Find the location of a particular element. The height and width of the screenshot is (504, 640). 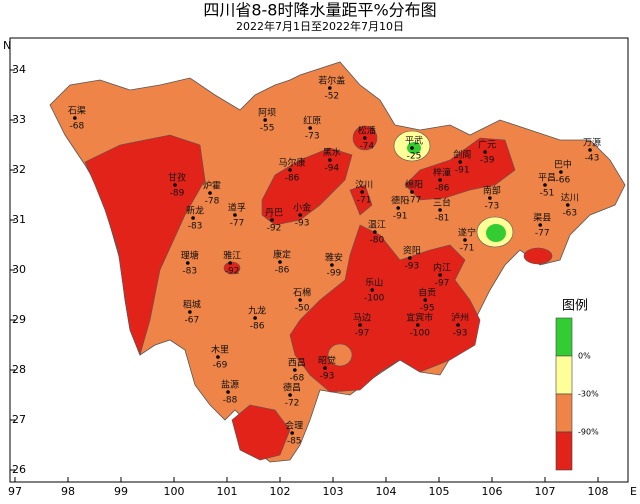

station-name: 德昌 is located at coordinates (292, 388).